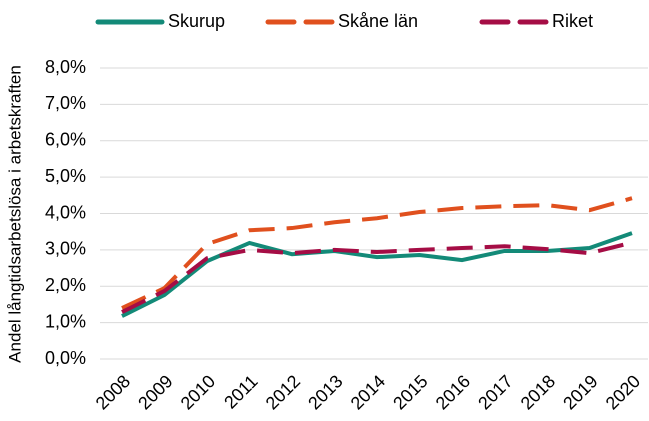 The image size is (649, 421). Describe the element at coordinates (325, 392) in the screenshot. I see `x-tick-label: 2013` at that location.